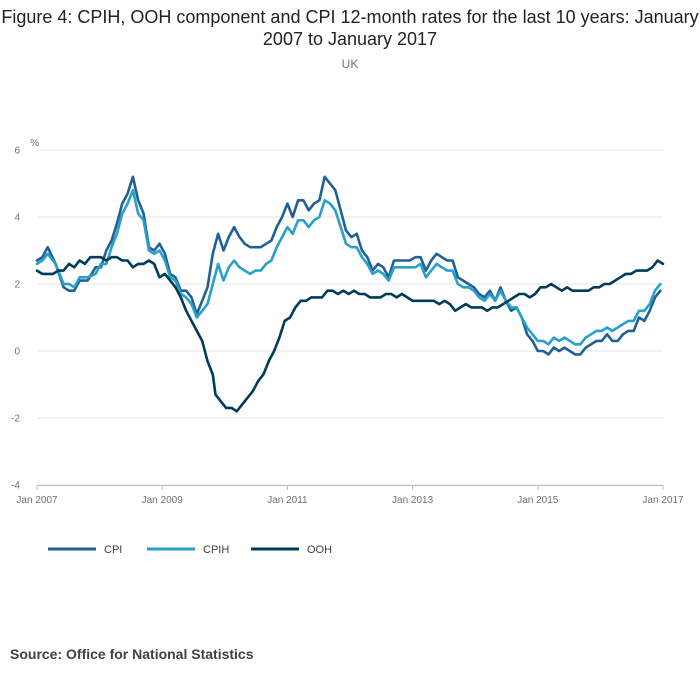 This screenshot has height=682, width=700. Describe the element at coordinates (350, 64) in the screenshot. I see `chart-subtitle: UK` at that location.